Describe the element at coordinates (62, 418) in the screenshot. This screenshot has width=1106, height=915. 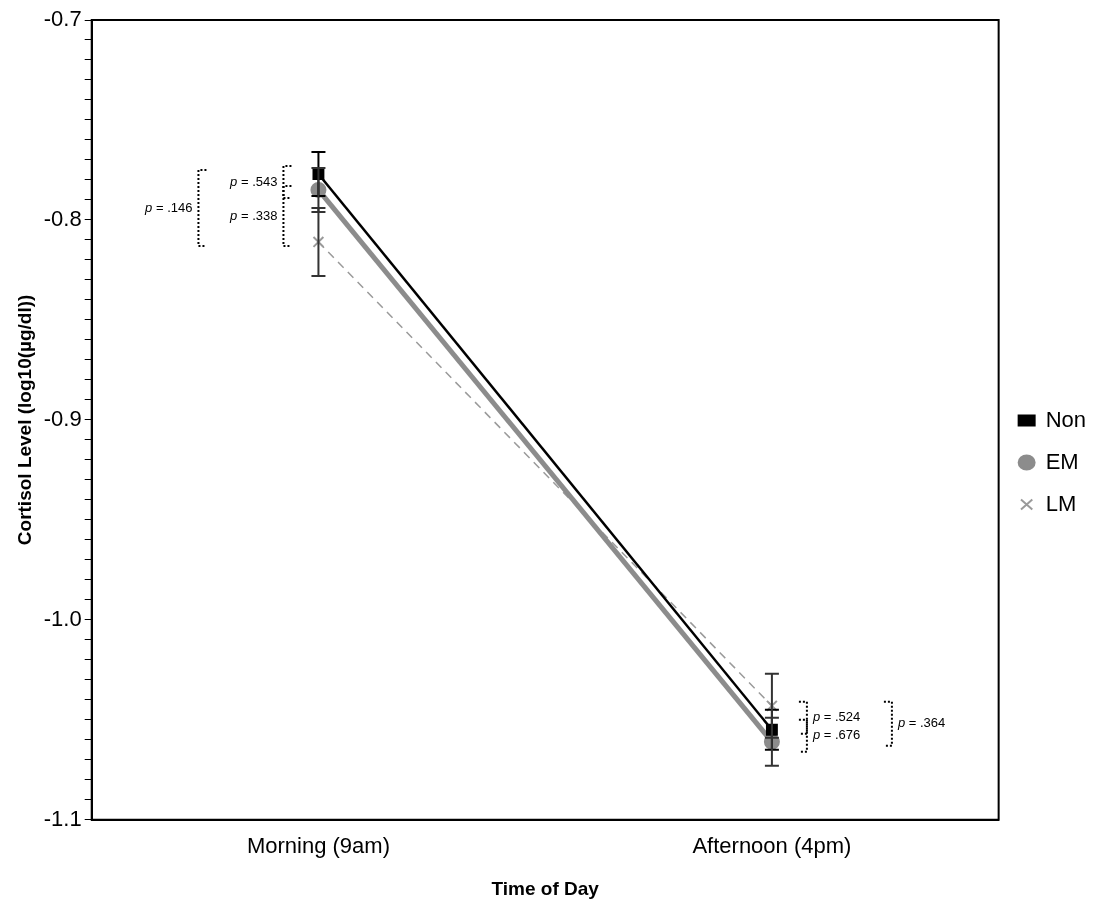
I see `y-tick-label: -0.9` at that location.